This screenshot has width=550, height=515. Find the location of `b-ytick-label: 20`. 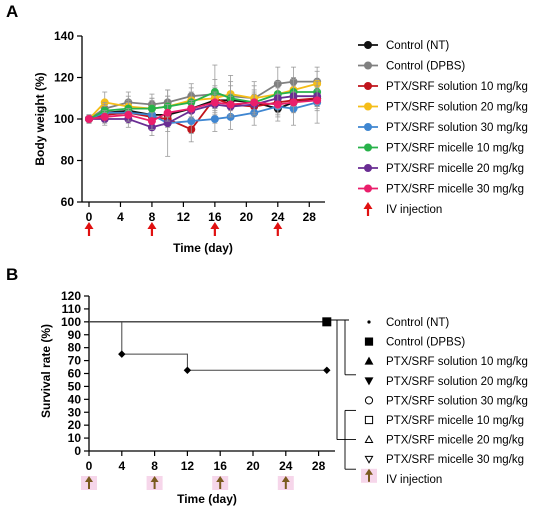

b-ytick-label: 20 is located at coordinates (75, 425).